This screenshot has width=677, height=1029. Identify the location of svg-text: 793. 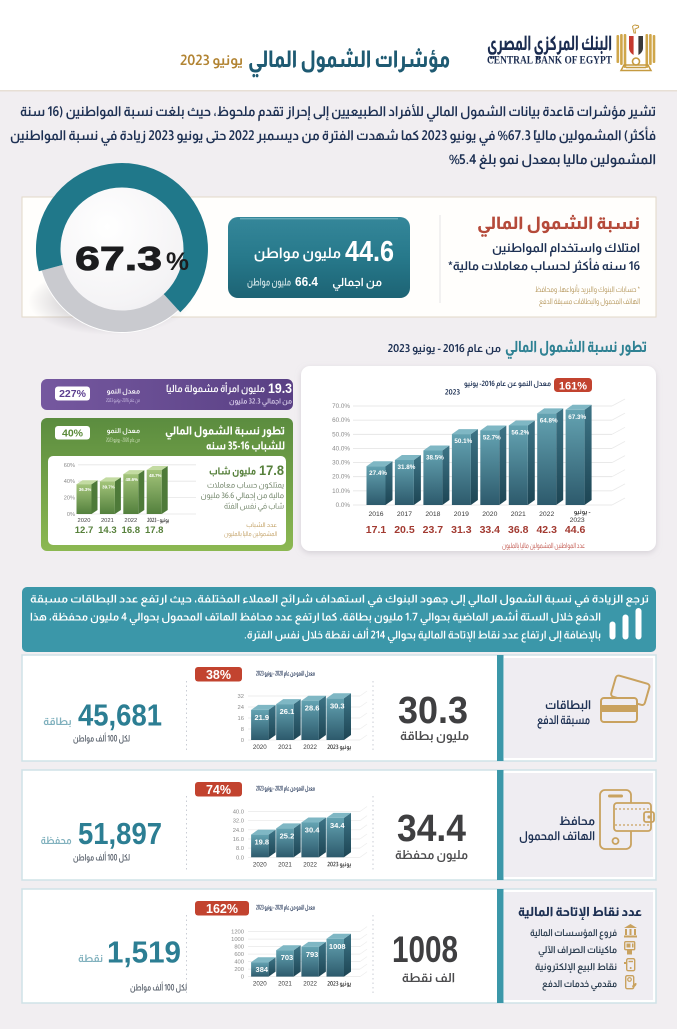
(312, 954).